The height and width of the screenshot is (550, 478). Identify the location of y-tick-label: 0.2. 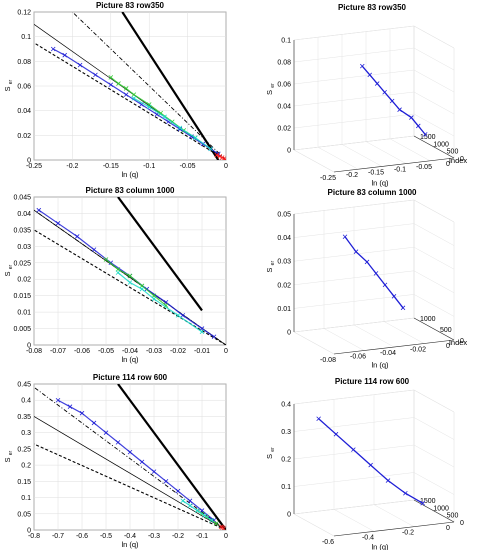
(286, 460).